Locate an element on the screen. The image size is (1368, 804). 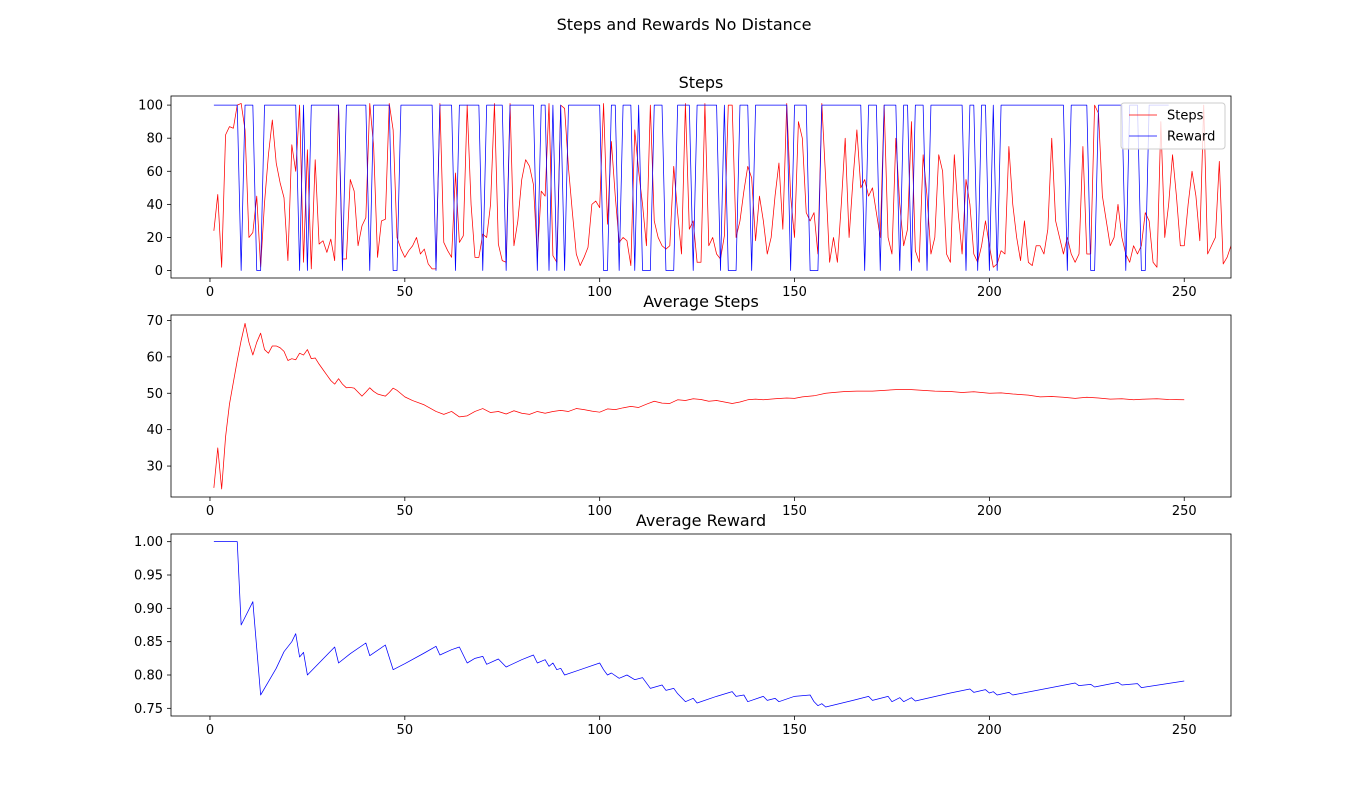
average-steps-y-tick-label: 40 is located at coordinates (154, 430).